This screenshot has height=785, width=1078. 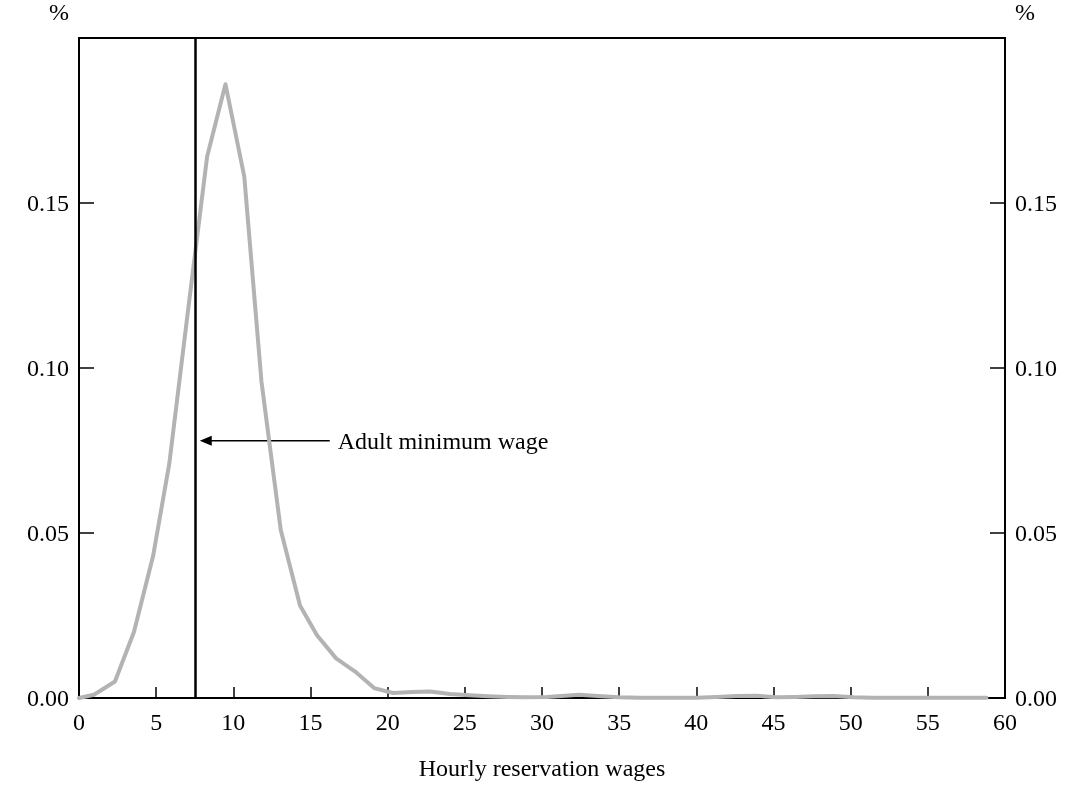 What do you see at coordinates (48, 368) in the screenshot?
I see `y-tick-label: 0.10` at bounding box center [48, 368].